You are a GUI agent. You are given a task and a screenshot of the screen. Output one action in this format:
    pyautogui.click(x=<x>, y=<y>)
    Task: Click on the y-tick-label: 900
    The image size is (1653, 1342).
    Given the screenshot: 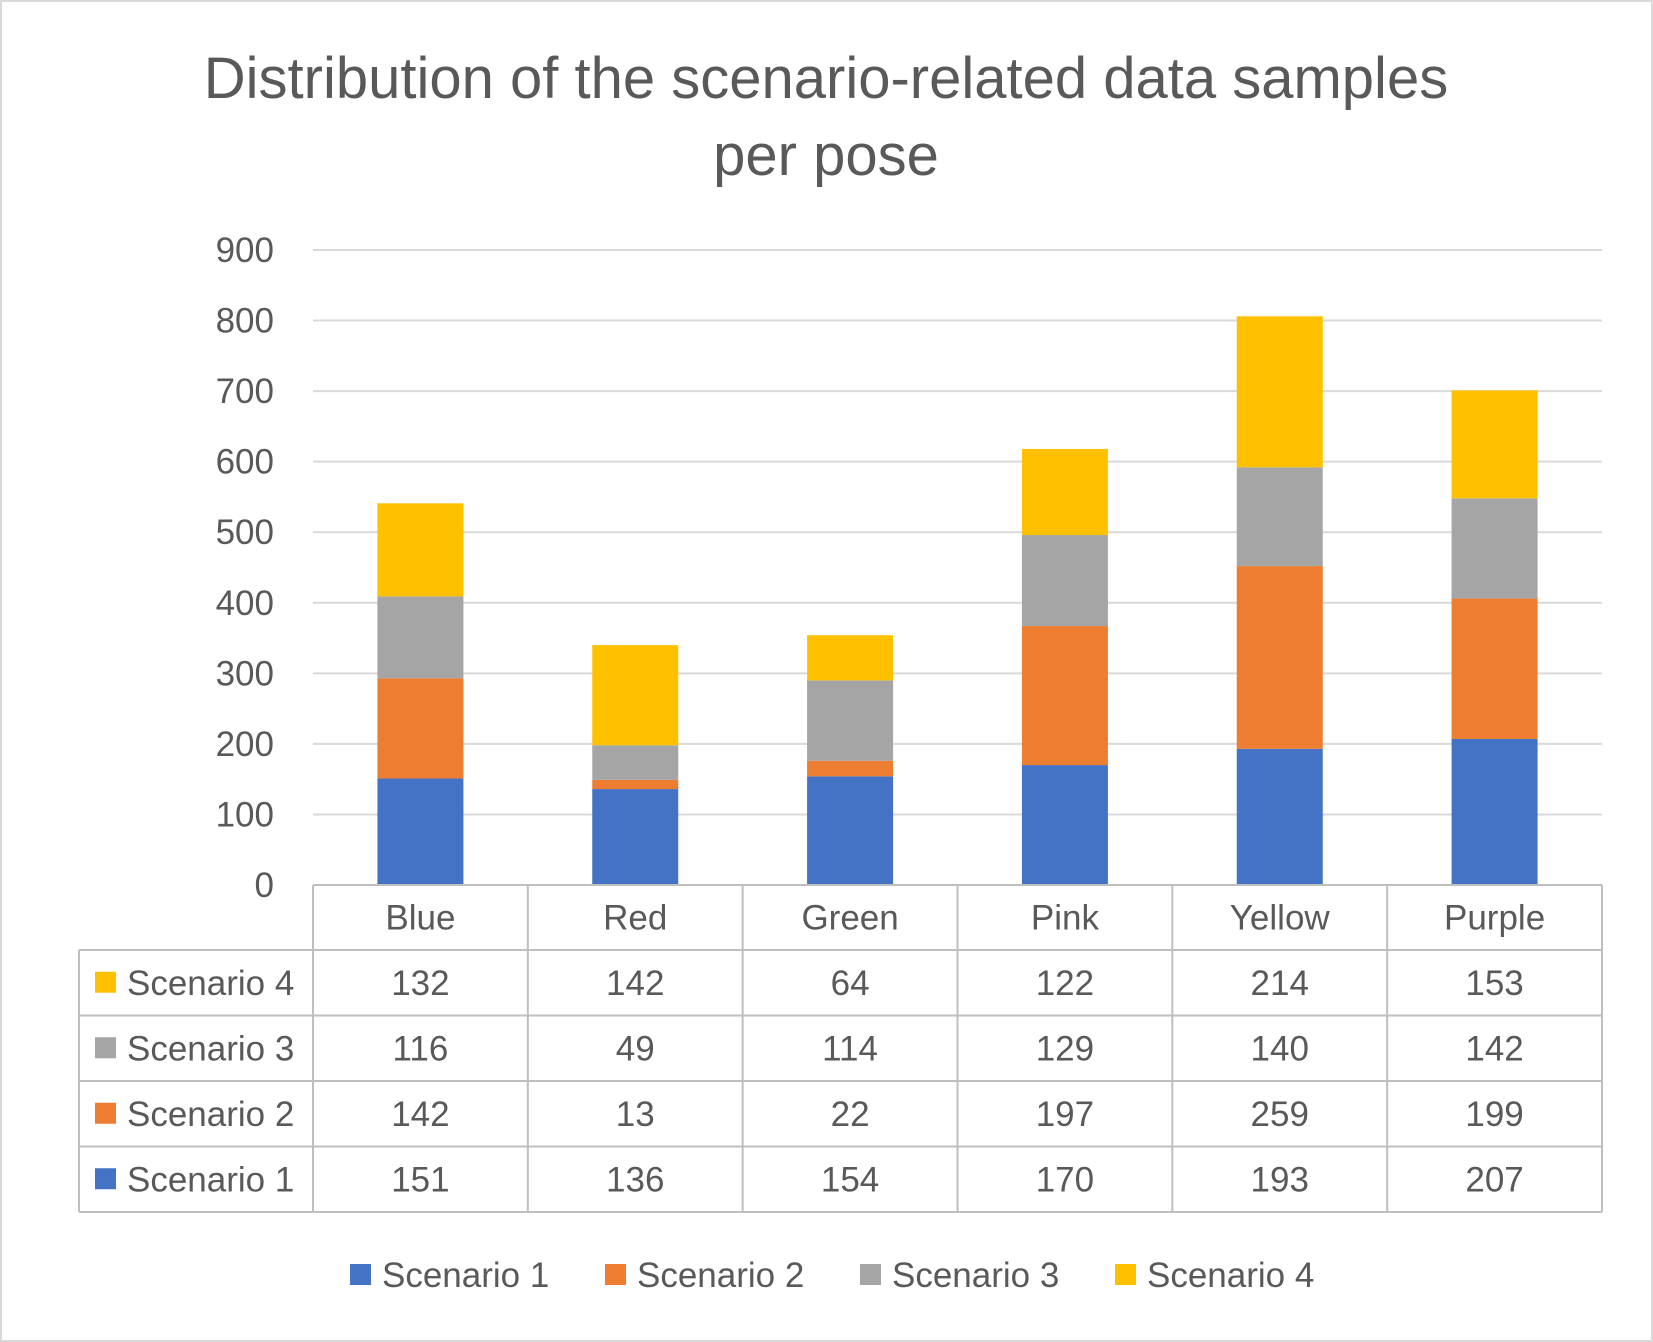 What is the action you would take?
    pyautogui.click(x=245, y=250)
    